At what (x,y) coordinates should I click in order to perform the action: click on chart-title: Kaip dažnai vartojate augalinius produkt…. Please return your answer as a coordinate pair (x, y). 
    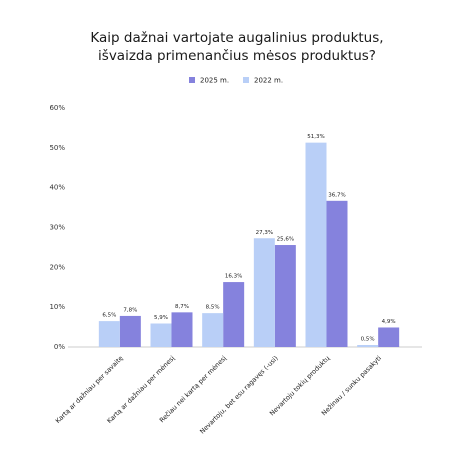
    Looking at the image, I should click on (236, 38).